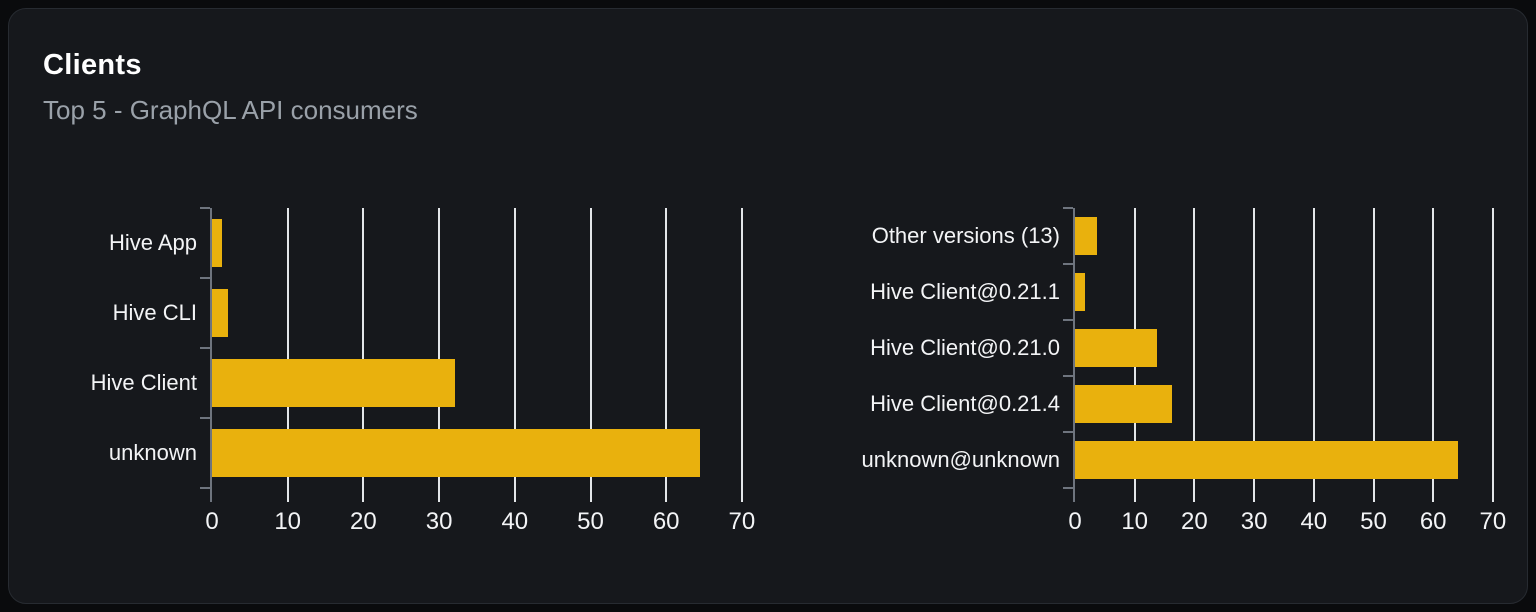 The image size is (1536, 612). Describe the element at coordinates (220, 313) in the screenshot. I see `bar-hive-cli` at that location.